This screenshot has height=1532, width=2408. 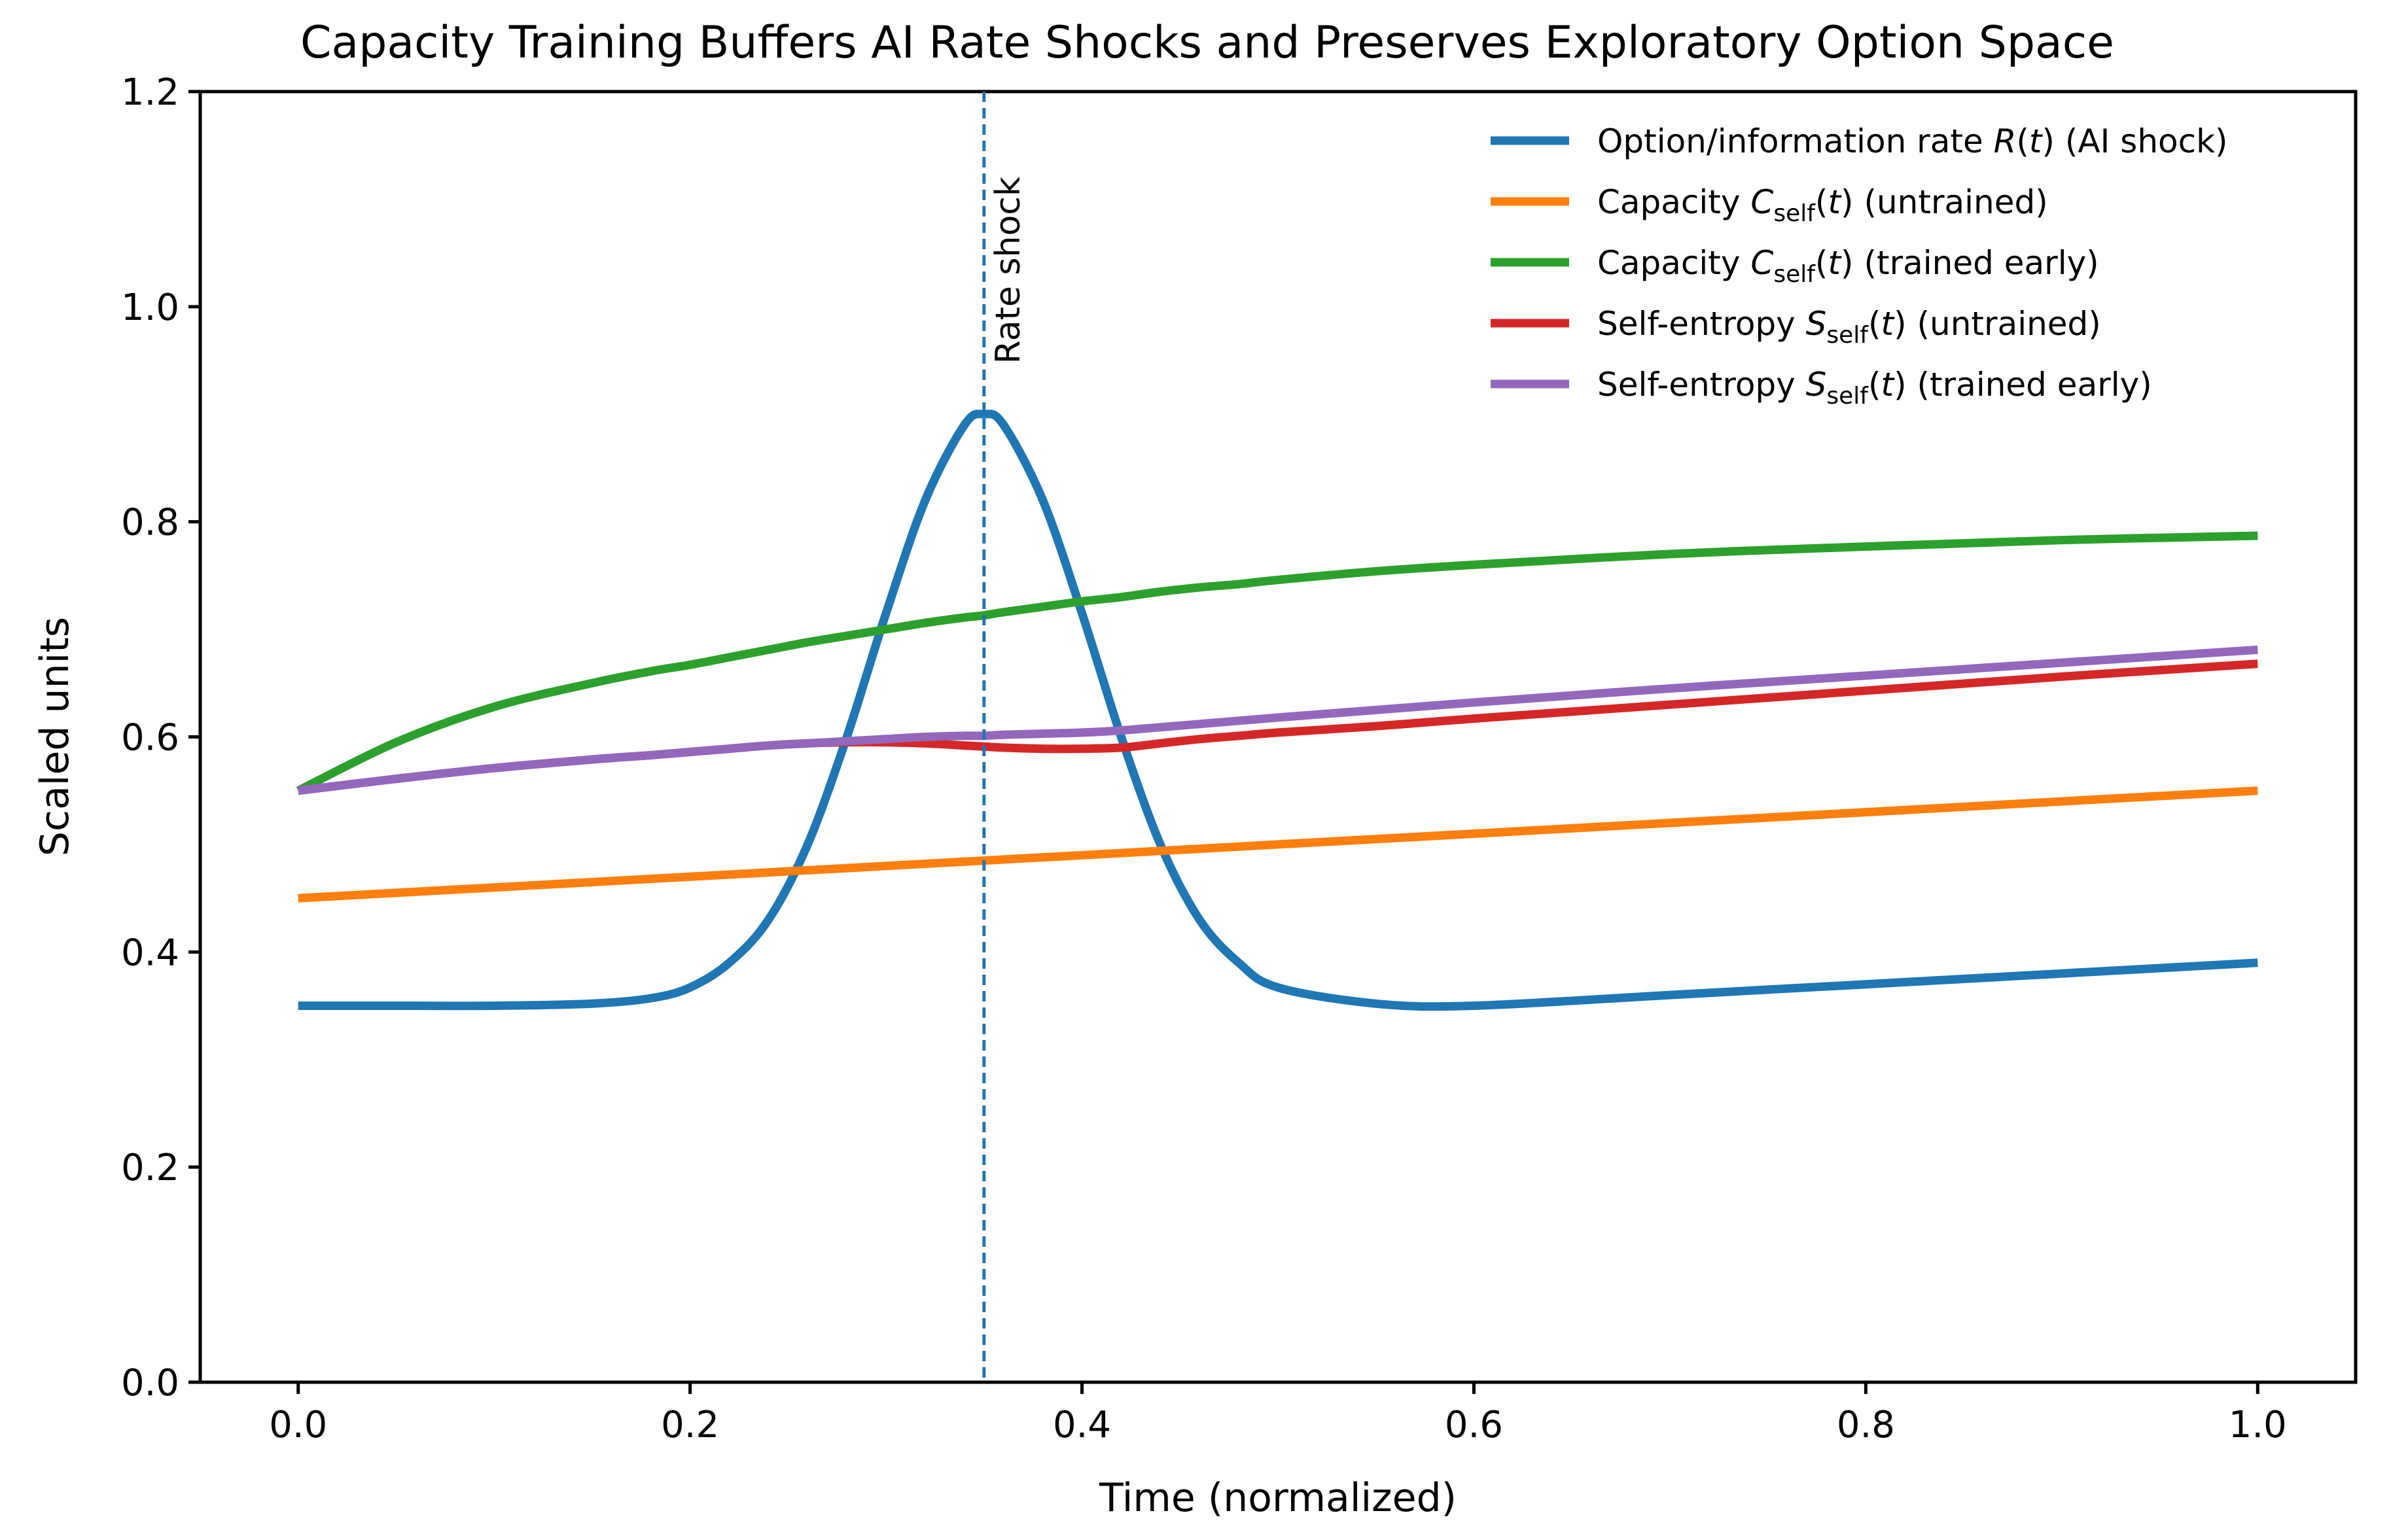 I want to click on x-tick-label: 0.8, so click(x=1866, y=1425).